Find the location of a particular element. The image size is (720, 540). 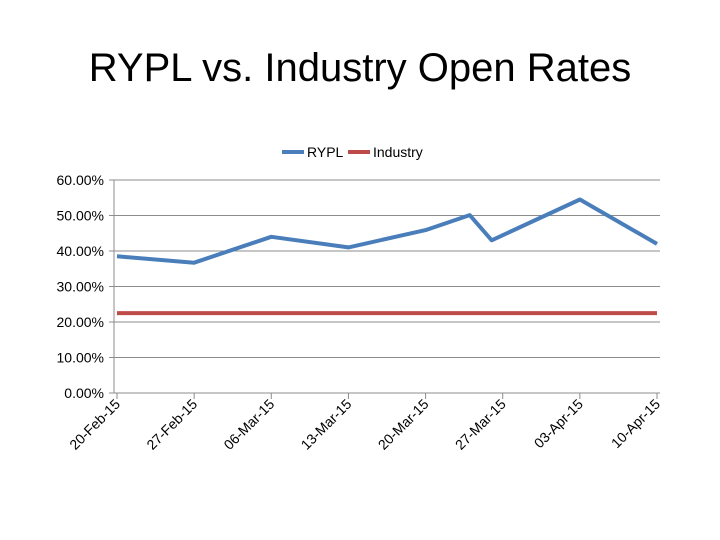

x-tick-label: 27-Mar-15 is located at coordinates (480, 424).